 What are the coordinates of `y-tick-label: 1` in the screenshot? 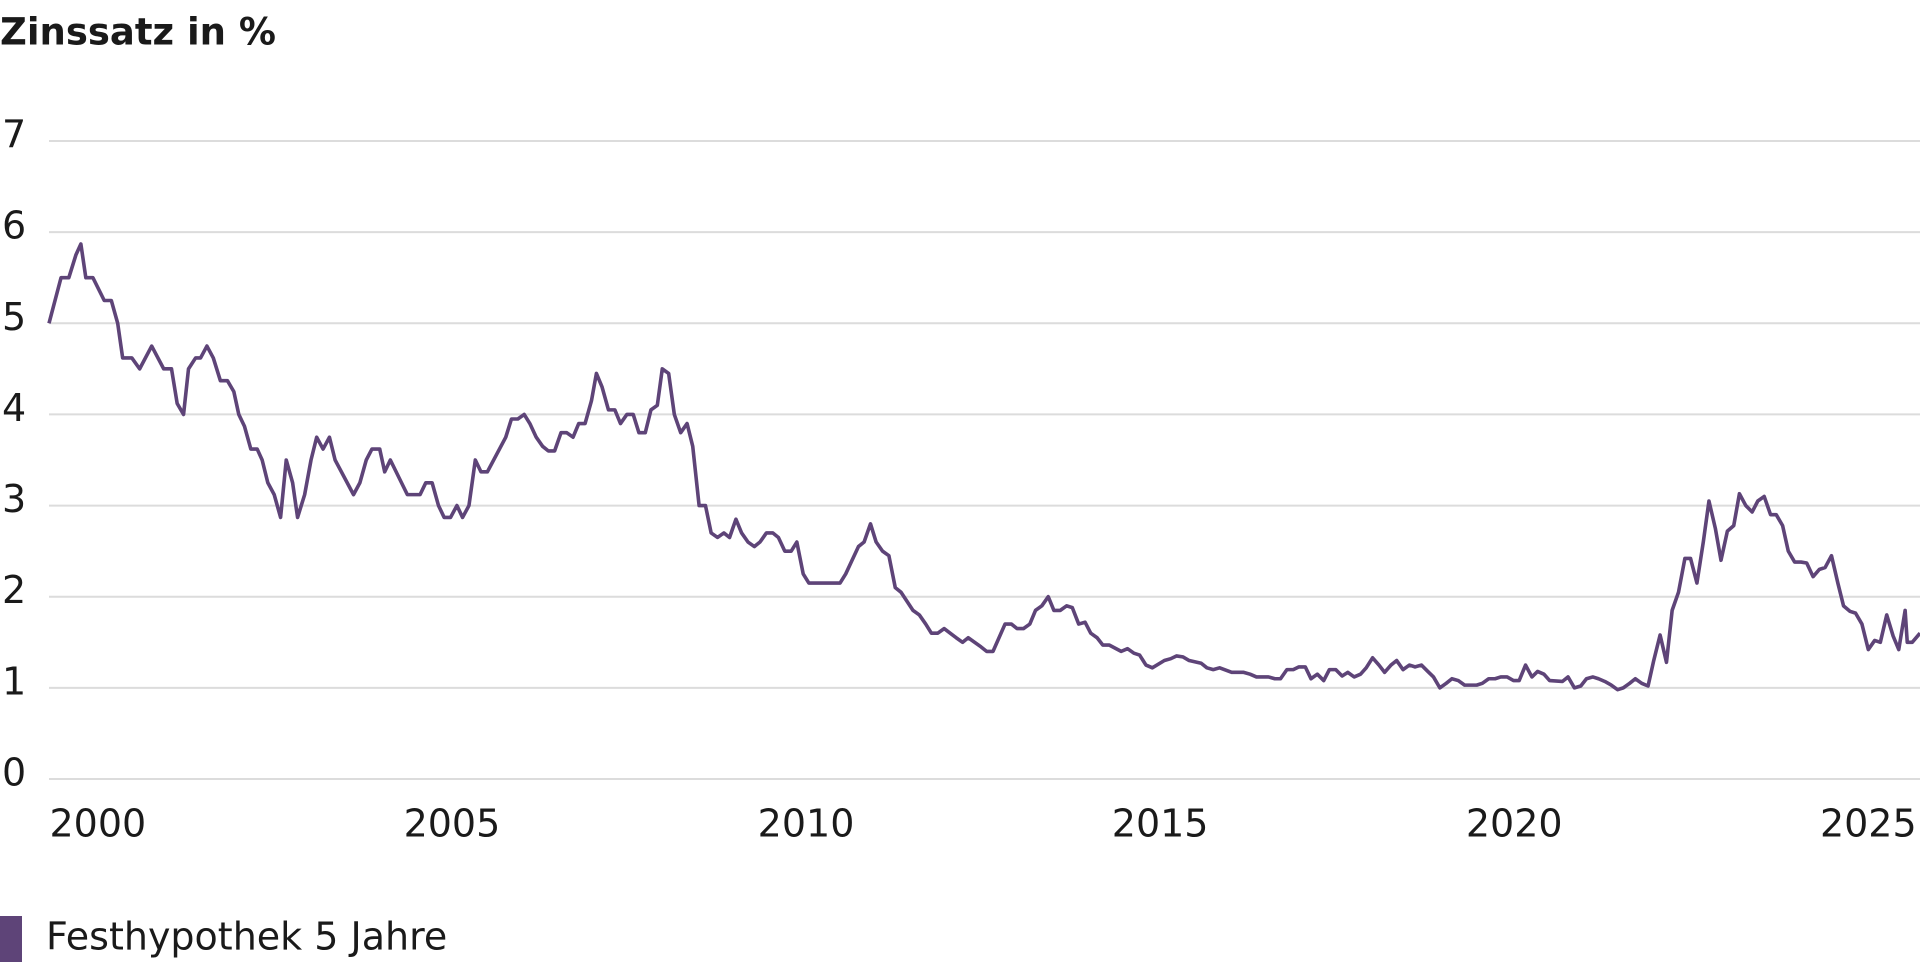 It's located at (14, 681).